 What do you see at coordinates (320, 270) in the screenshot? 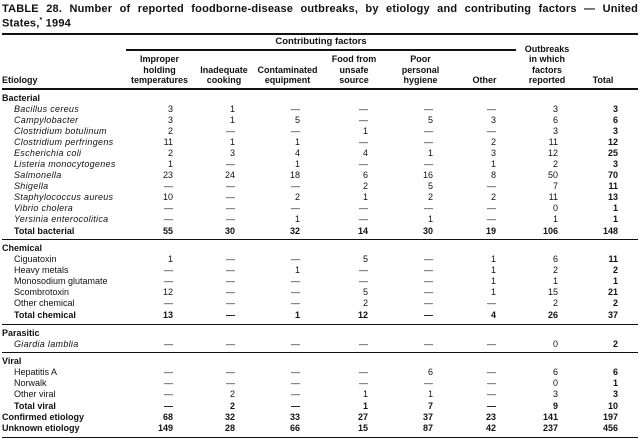
I see `table-row: Heavy metals — — 1 — — 1 2 2` at bounding box center [320, 270].